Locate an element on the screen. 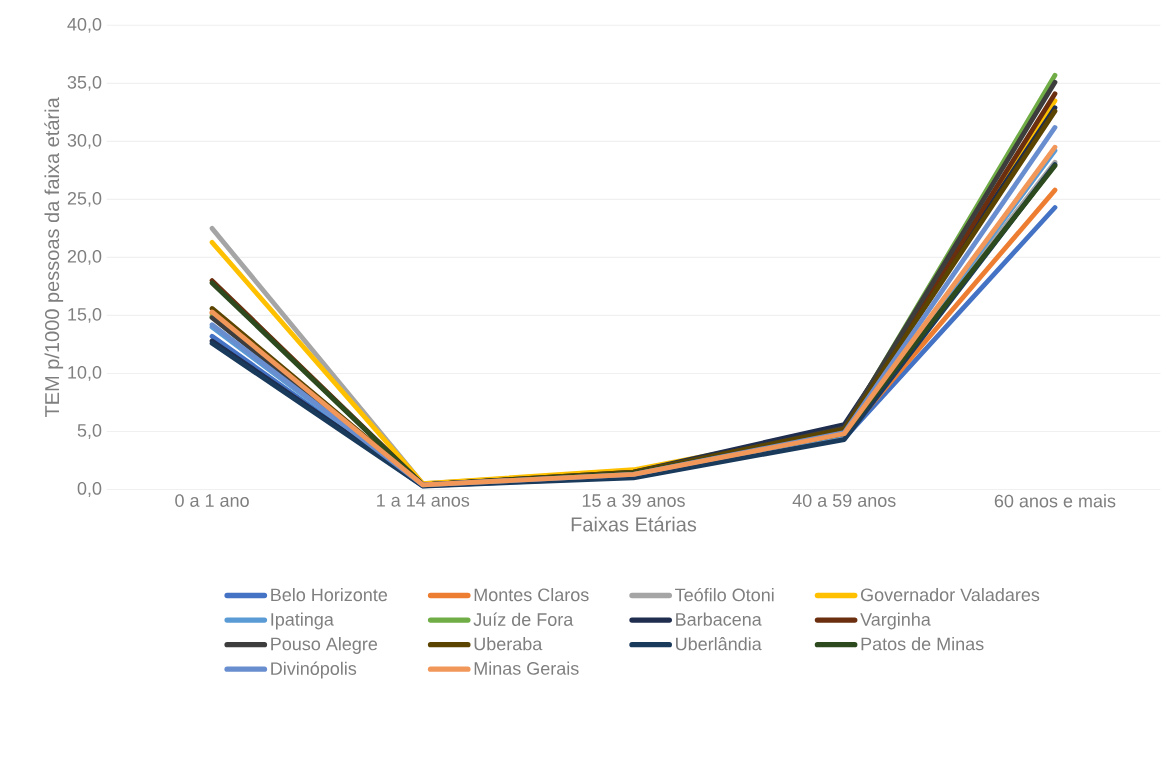 The image size is (1171, 780). legend-label: Varginha is located at coordinates (895, 621).